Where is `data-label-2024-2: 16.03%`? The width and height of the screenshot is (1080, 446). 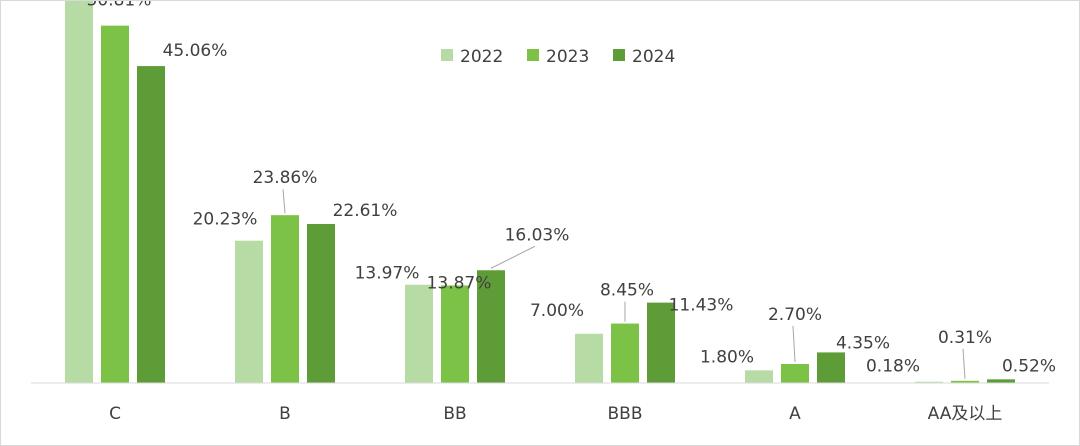 data-label-2024-2: 16.03% is located at coordinates (537, 235).